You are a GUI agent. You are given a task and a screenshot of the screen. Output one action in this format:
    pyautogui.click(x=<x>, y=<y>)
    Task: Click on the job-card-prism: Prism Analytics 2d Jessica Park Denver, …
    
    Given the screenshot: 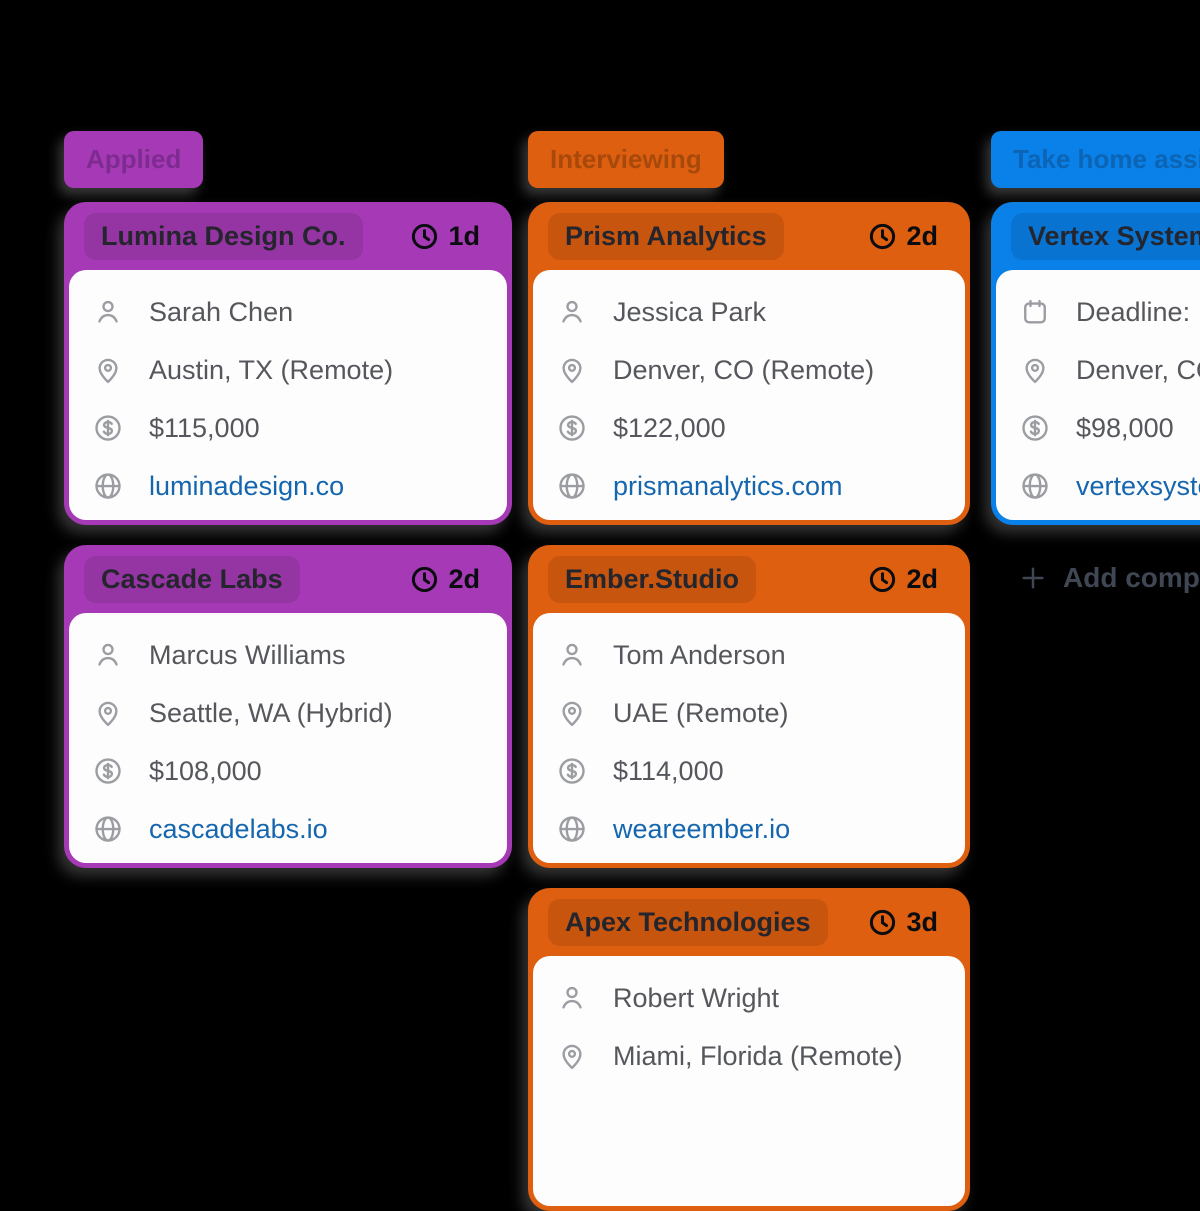 What is the action you would take?
    pyautogui.click(x=749, y=363)
    